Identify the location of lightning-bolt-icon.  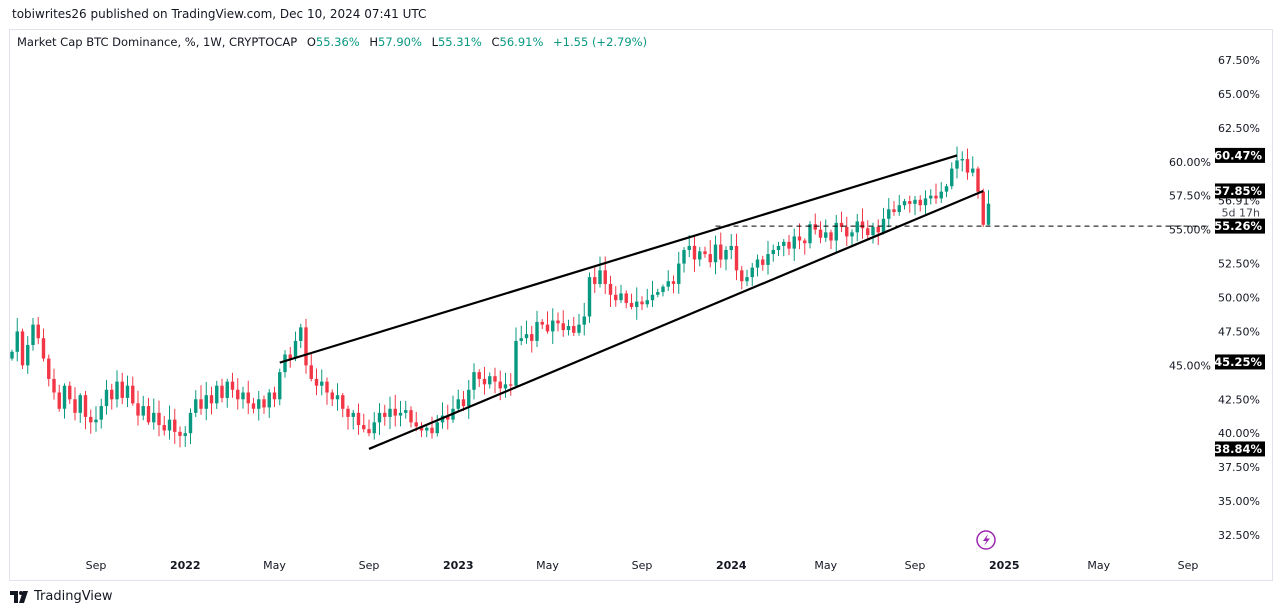
(986, 540).